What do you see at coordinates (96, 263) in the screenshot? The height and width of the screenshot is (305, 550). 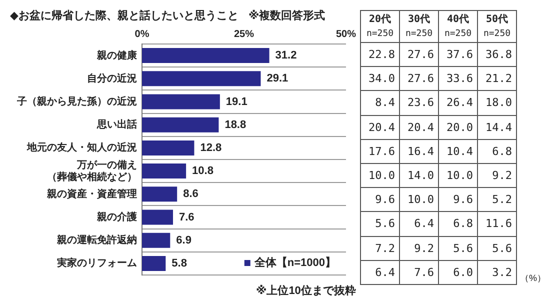 I see `y-tick-label: 実家のリフォーム` at bounding box center [96, 263].